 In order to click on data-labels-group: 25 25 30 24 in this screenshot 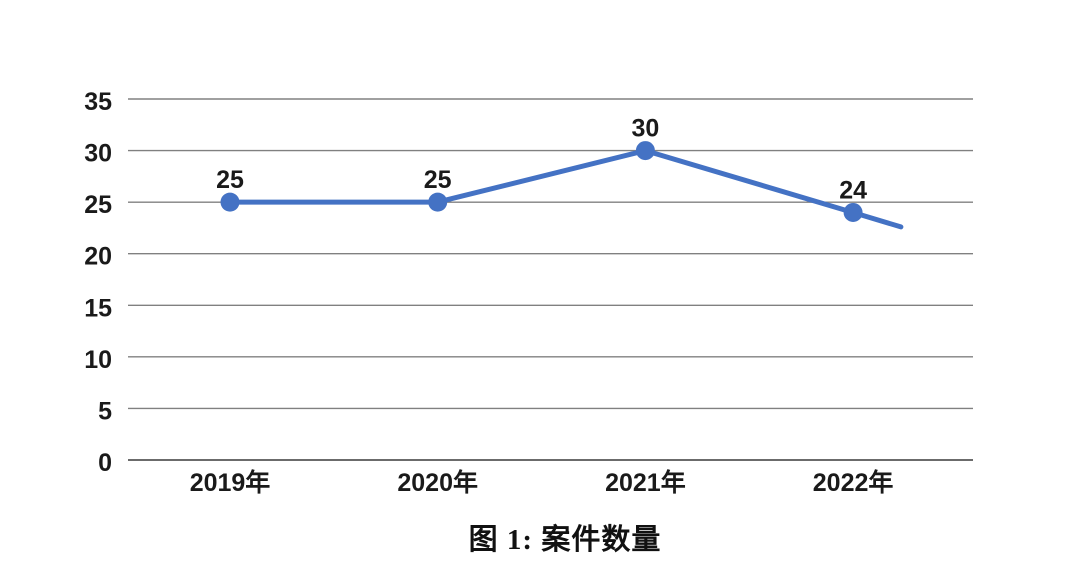, I will do `click(541, 160)`.